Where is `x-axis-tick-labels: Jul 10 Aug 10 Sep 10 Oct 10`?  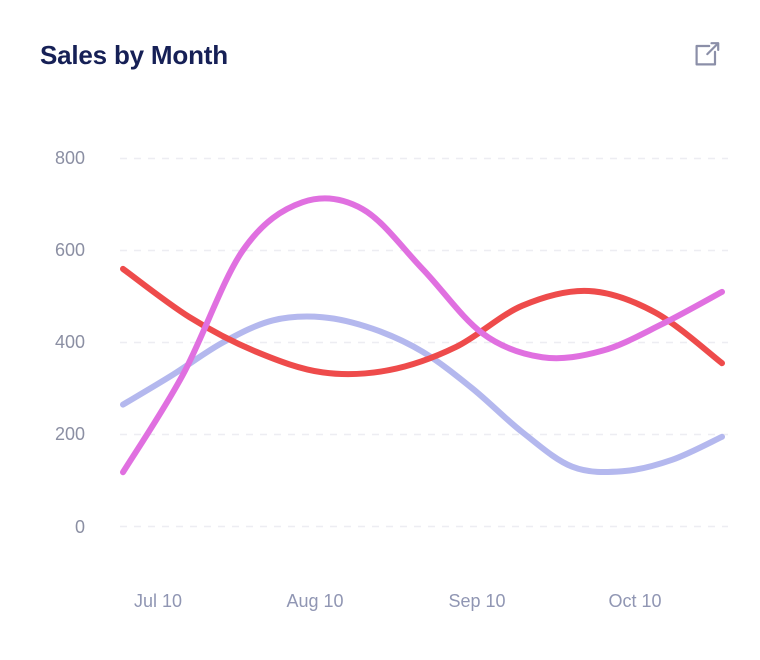 x-axis-tick-labels: Jul 10 Aug 10 Sep 10 Oct 10 is located at coordinates (398, 601).